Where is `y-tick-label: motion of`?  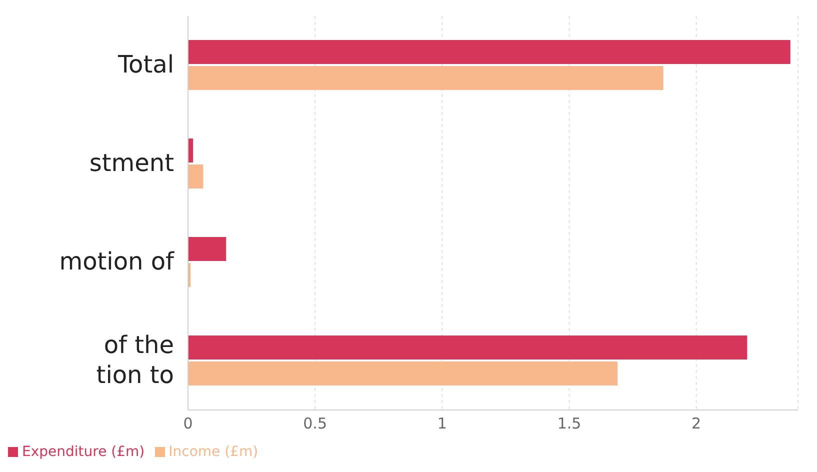
y-tick-label: motion of is located at coordinates (117, 260).